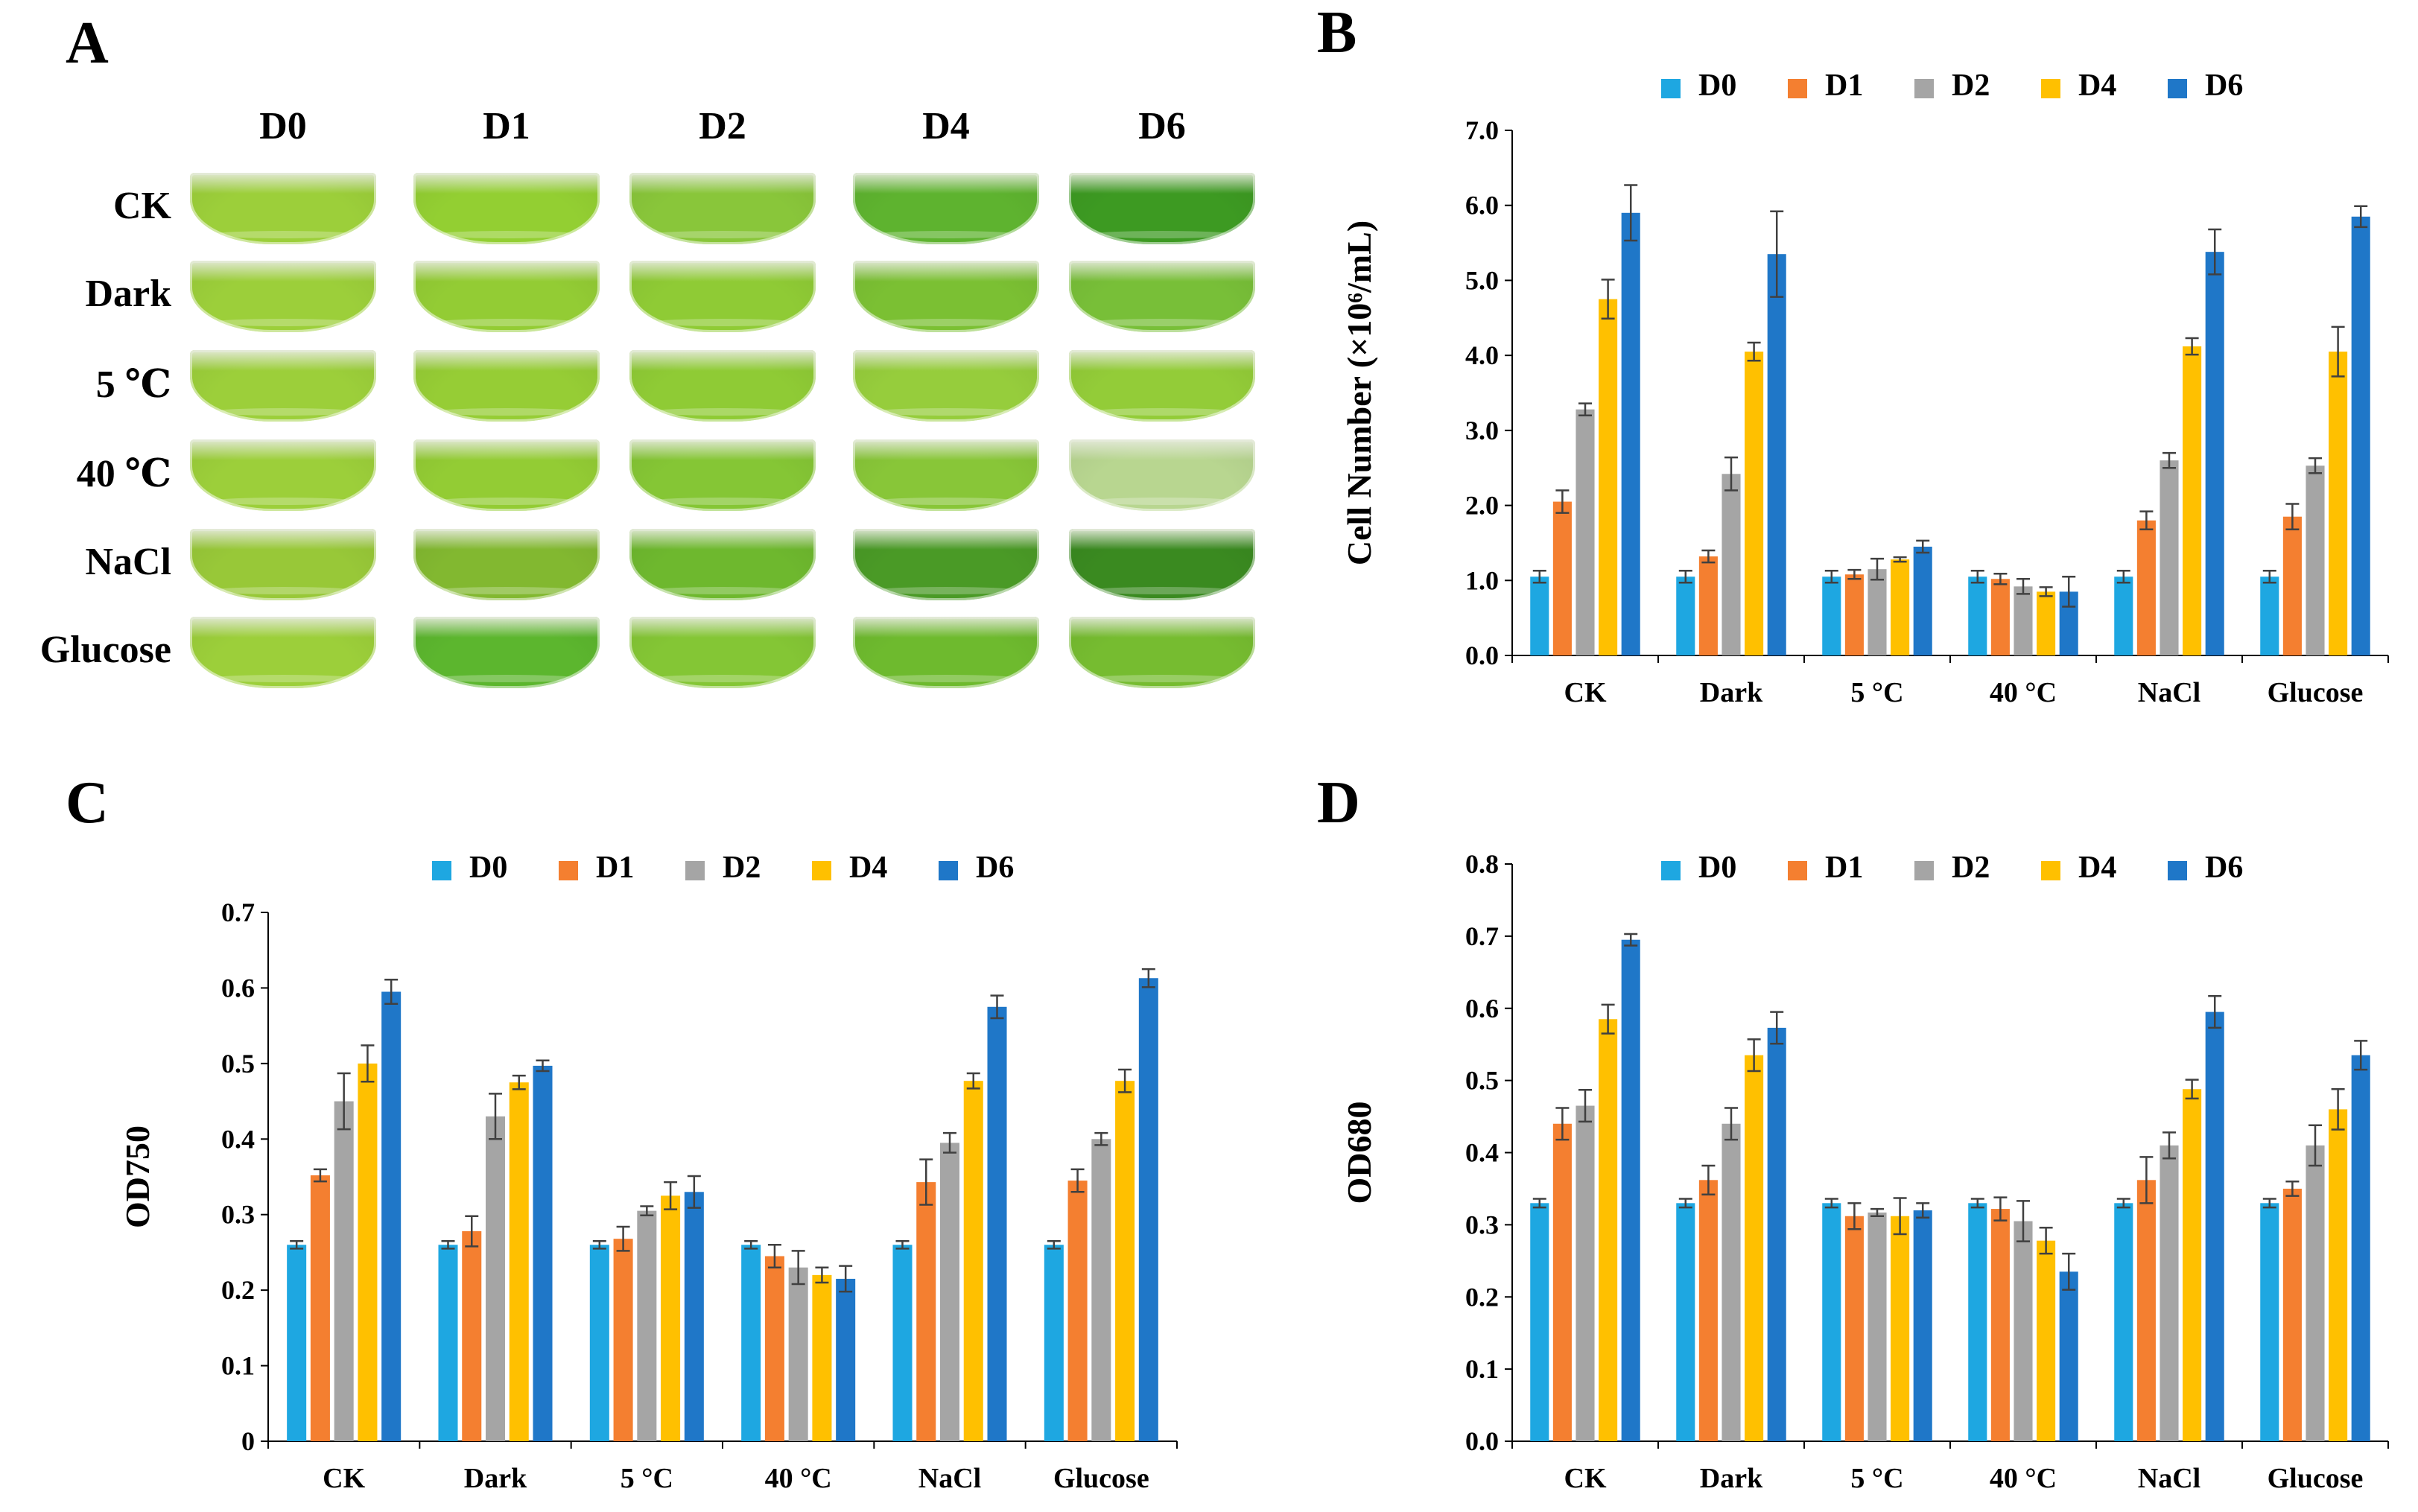 Image resolution: width=2418 pixels, height=1512 pixels. Describe the element at coordinates (1482, 1224) in the screenshot. I see `y-tick-label: 0.3` at that location.